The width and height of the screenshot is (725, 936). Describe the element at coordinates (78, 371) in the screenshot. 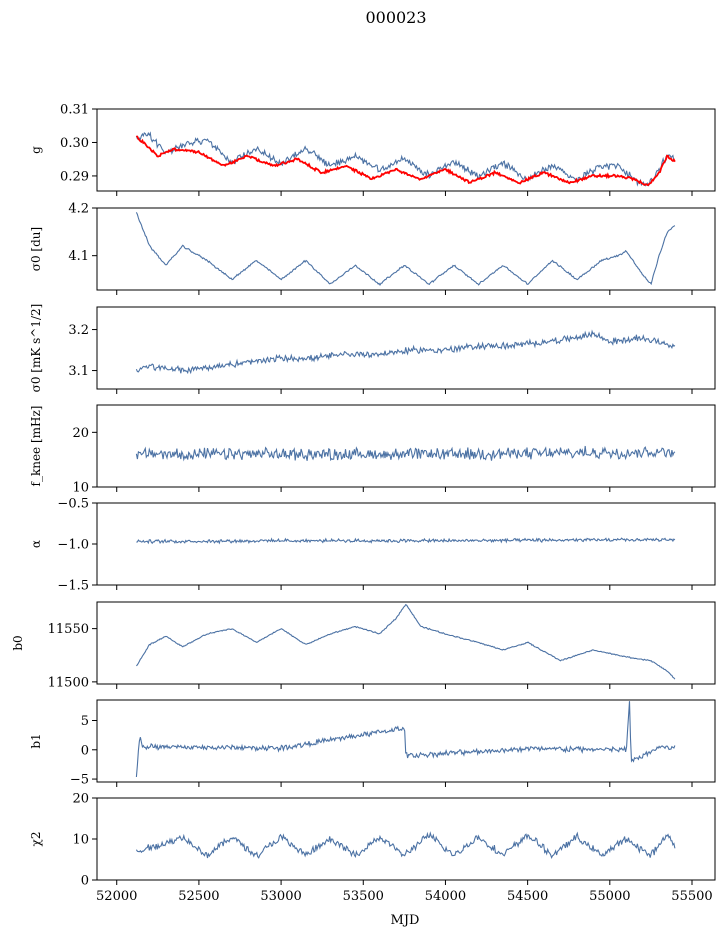

I see `y-tick-label: 3.1` at that location.